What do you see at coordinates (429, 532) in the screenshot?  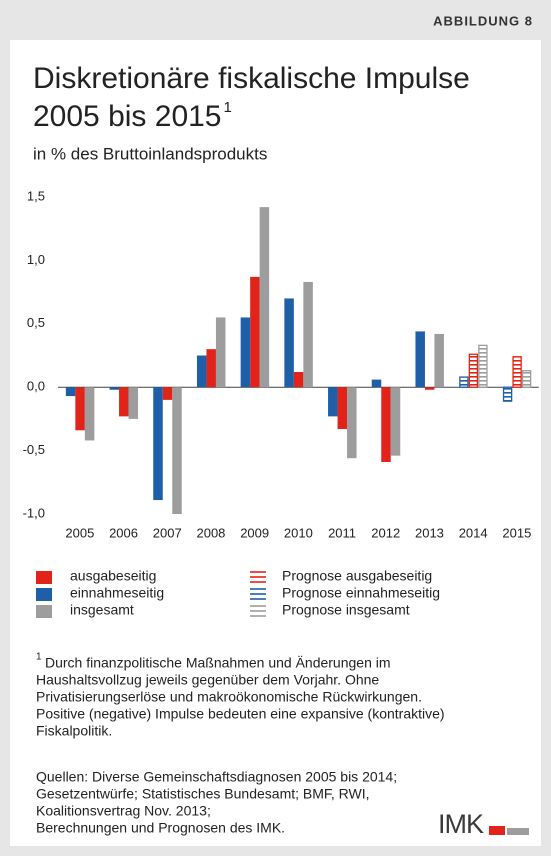 I see `x-tick-label: 2013` at bounding box center [429, 532].